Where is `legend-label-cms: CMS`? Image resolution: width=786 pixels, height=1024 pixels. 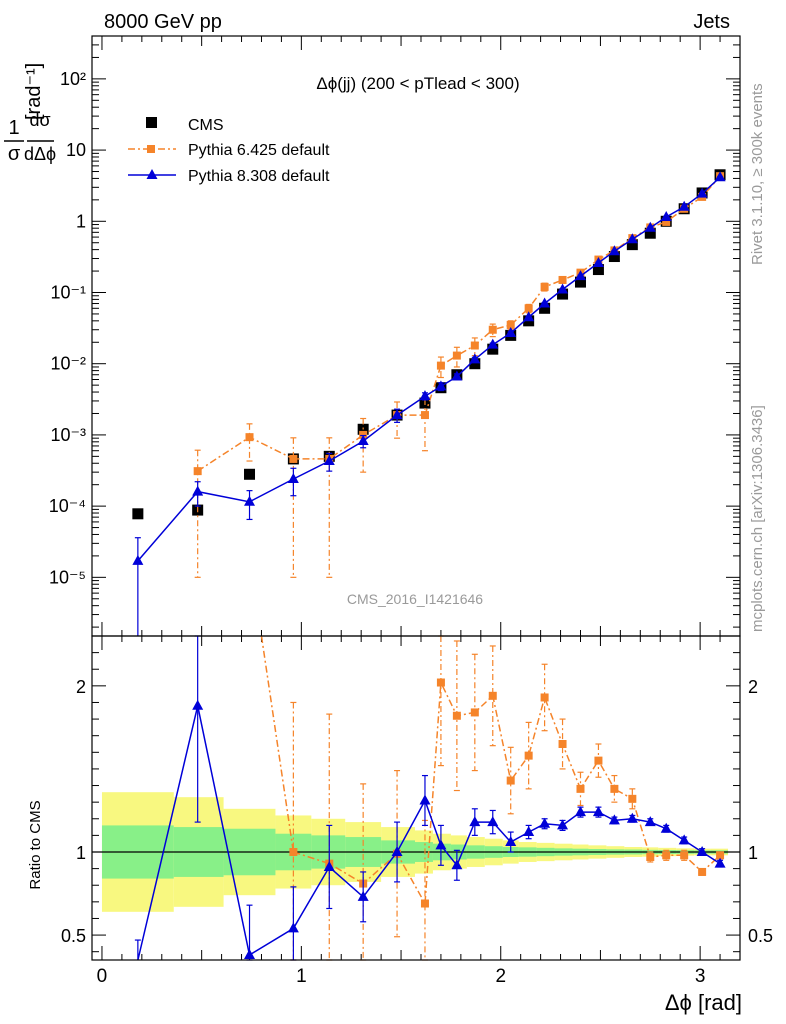
legend-label-cms: CMS is located at coordinates (206, 125).